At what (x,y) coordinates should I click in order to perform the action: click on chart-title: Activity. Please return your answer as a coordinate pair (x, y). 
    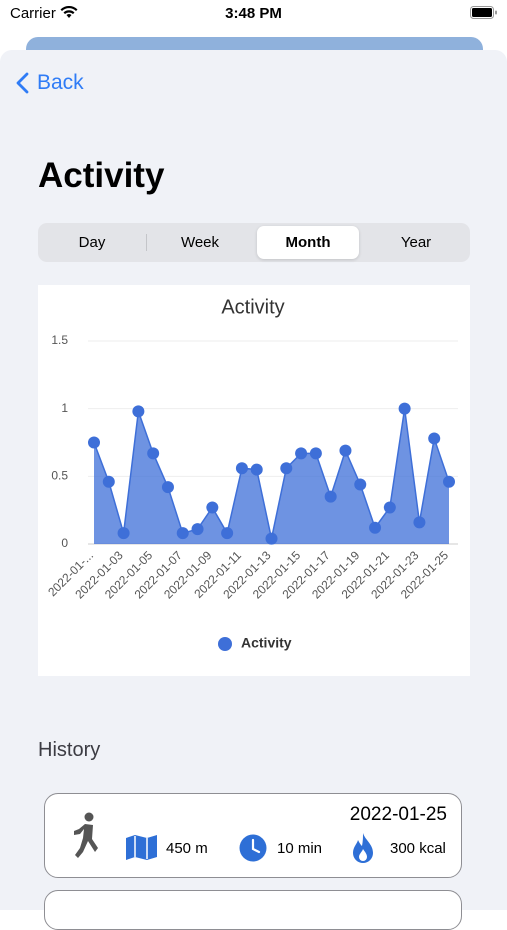
    Looking at the image, I should click on (252, 307).